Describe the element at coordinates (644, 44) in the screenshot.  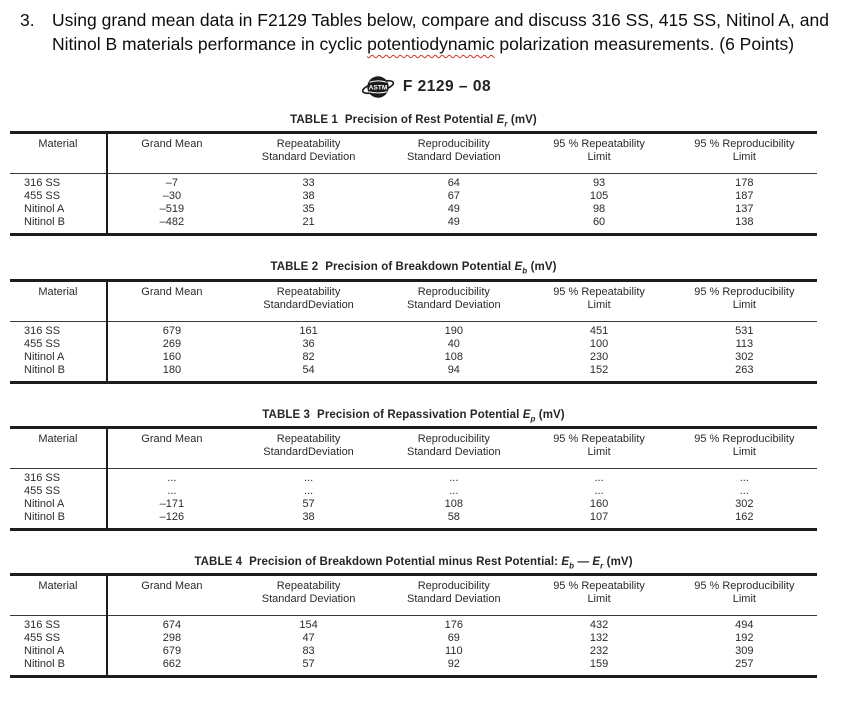
I see `question-text-after: polarization measurements. (6 Points)` at that location.